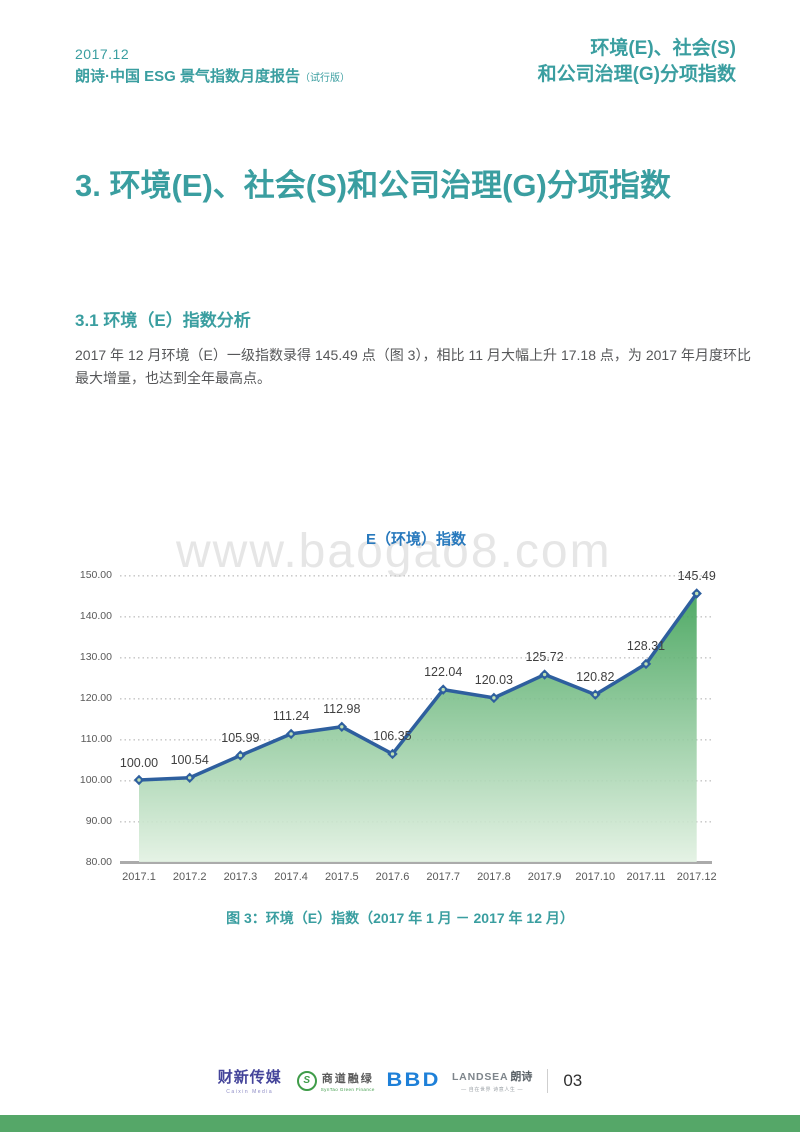 The image size is (800, 1132). What do you see at coordinates (325, 78) in the screenshot?
I see `report-edition: （试行版）` at bounding box center [325, 78].